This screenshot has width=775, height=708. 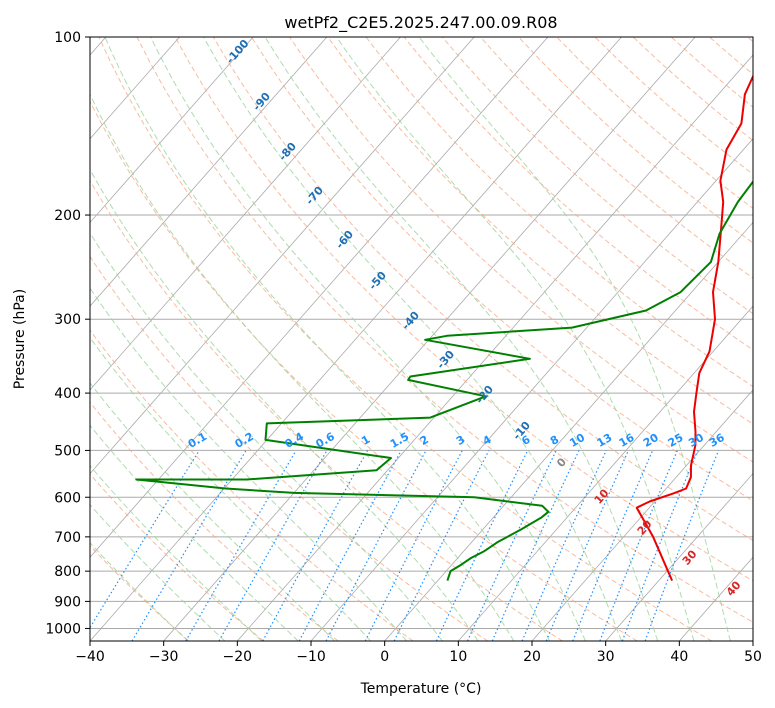 I want to click on y-tick-label: 300, so click(x=67, y=320).